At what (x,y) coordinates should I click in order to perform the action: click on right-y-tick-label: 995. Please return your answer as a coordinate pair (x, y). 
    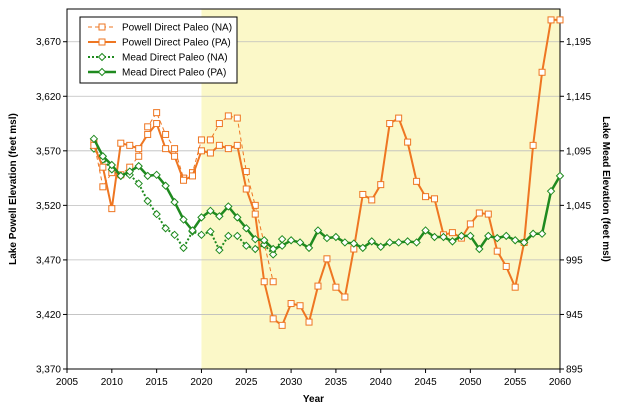
    Looking at the image, I should click on (574, 260).